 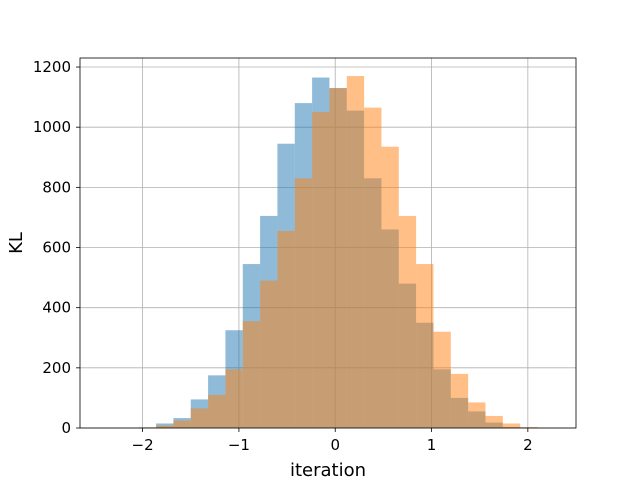 What do you see at coordinates (16, 243) in the screenshot?
I see `y-axis-label: KL` at bounding box center [16, 243].